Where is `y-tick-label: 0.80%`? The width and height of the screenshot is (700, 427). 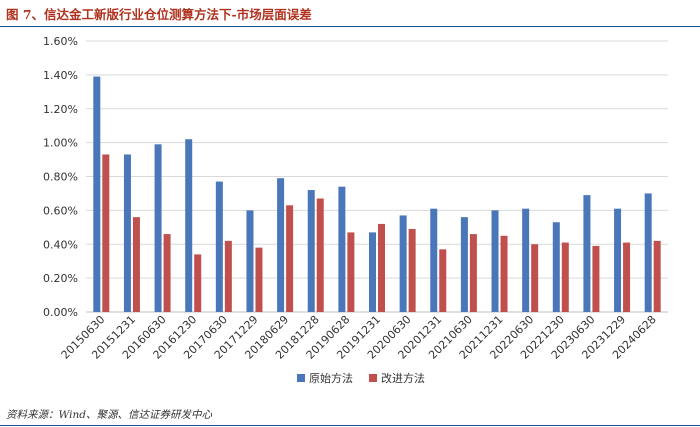
y-tick-label: 0.80% is located at coordinates (60, 177).